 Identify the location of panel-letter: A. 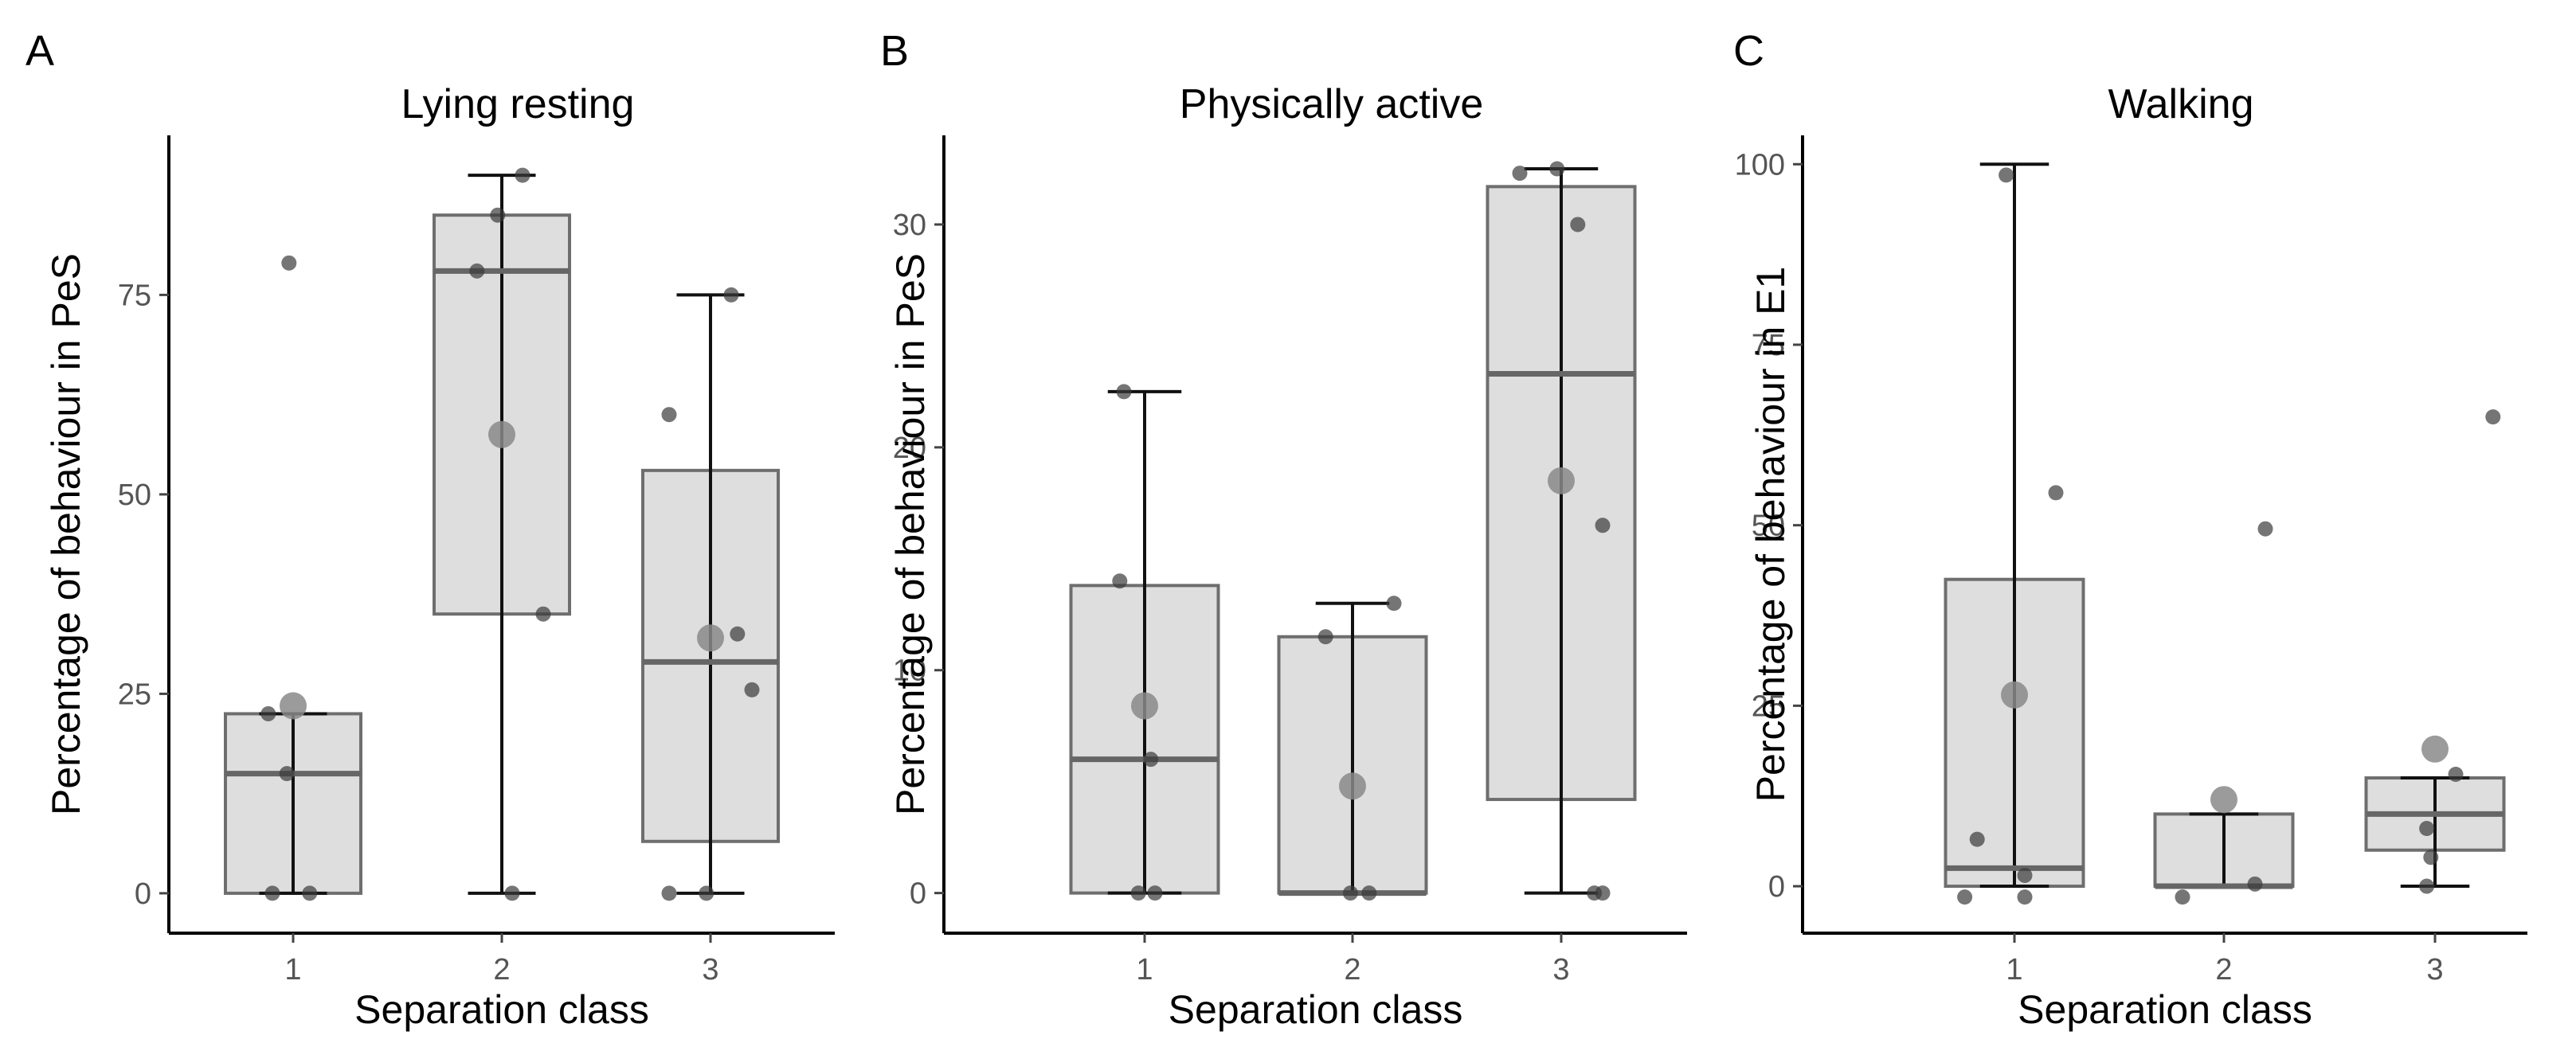
(39, 51).